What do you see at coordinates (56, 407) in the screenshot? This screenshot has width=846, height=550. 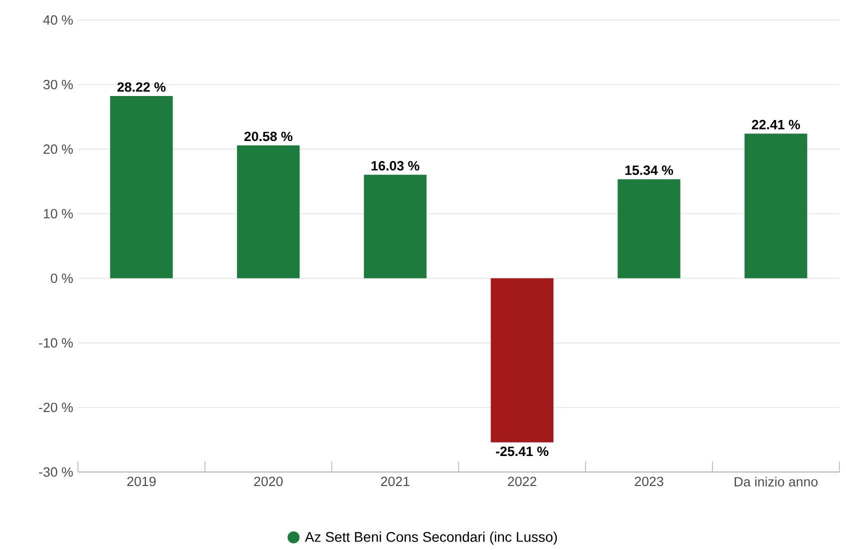 I see `y-tick-label: -20 %` at bounding box center [56, 407].